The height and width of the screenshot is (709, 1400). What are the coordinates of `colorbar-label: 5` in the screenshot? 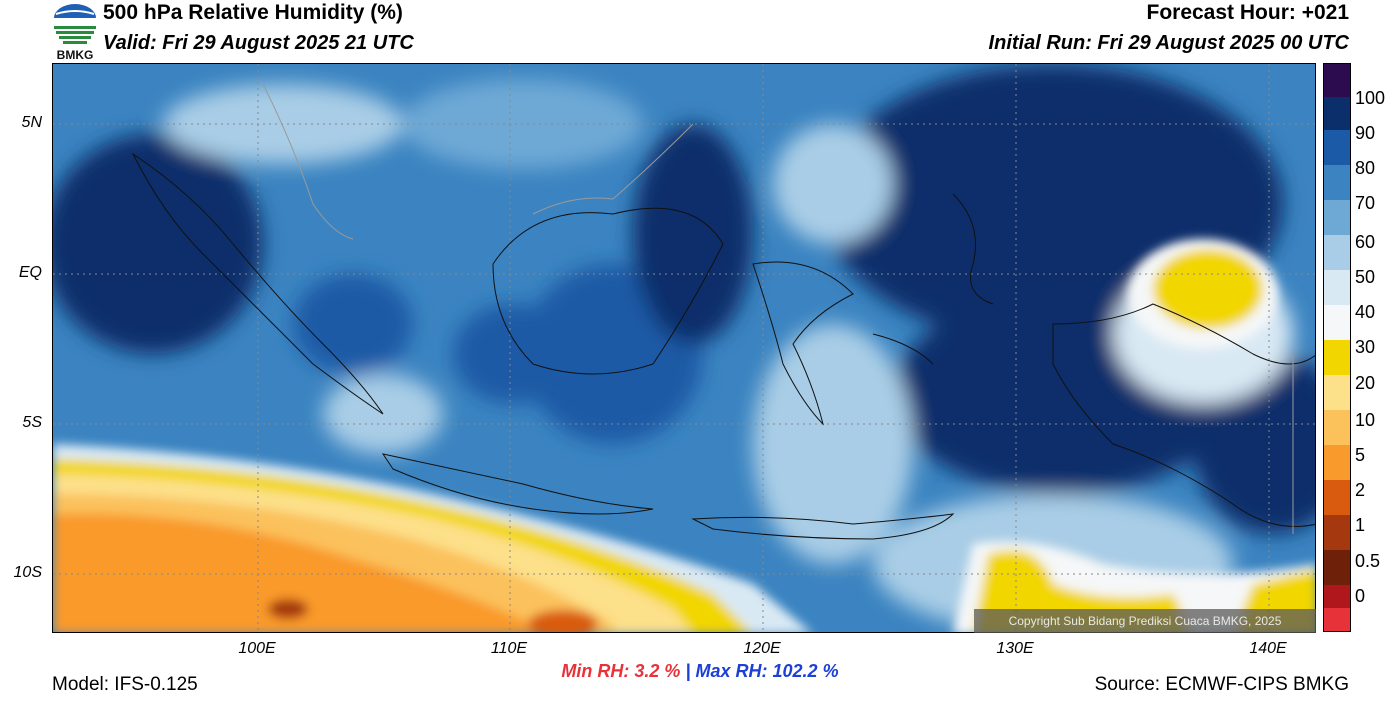 It's located at (1360, 455).